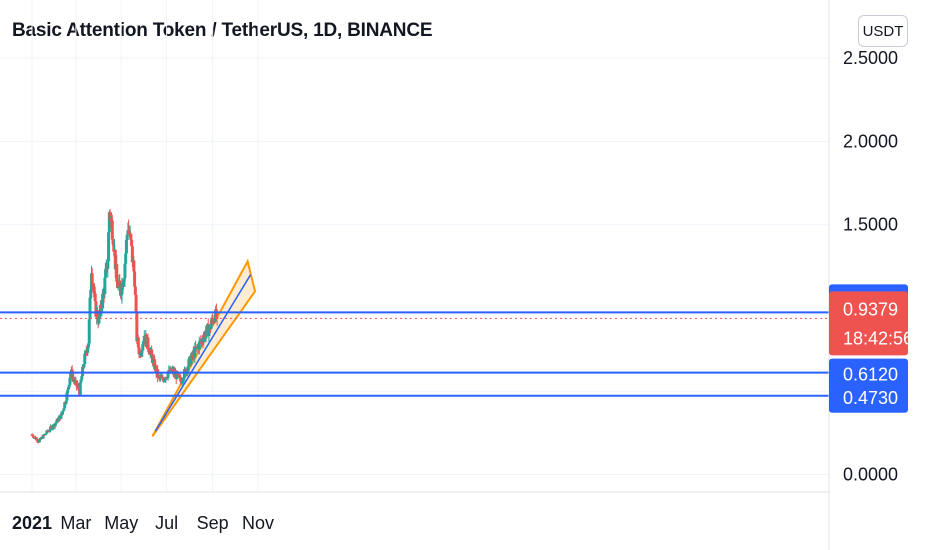 The height and width of the screenshot is (550, 932). I want to click on horizontal-levels, so click(414, 354).